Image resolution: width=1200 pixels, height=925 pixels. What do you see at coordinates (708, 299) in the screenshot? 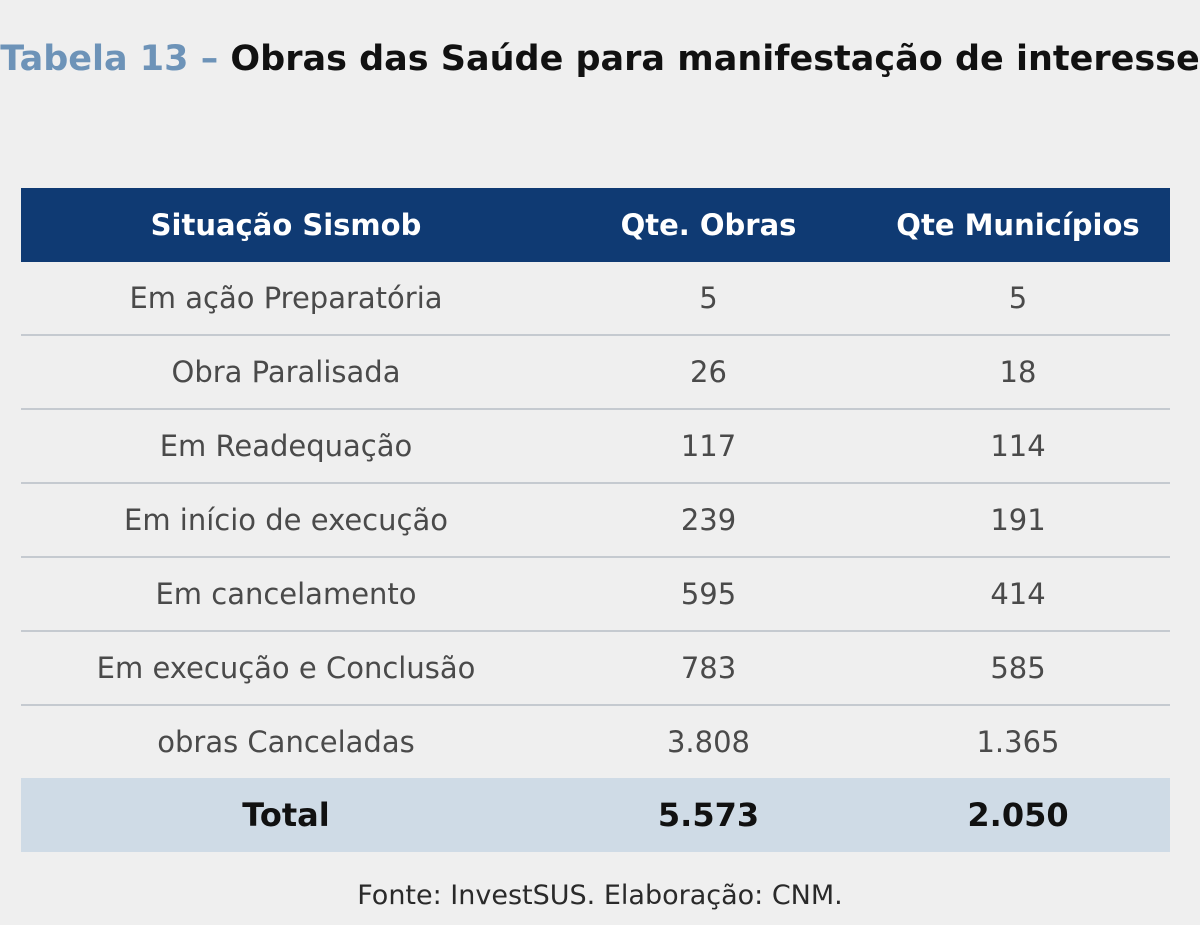
I see `cell-qte-obras: 5` at bounding box center [708, 299].